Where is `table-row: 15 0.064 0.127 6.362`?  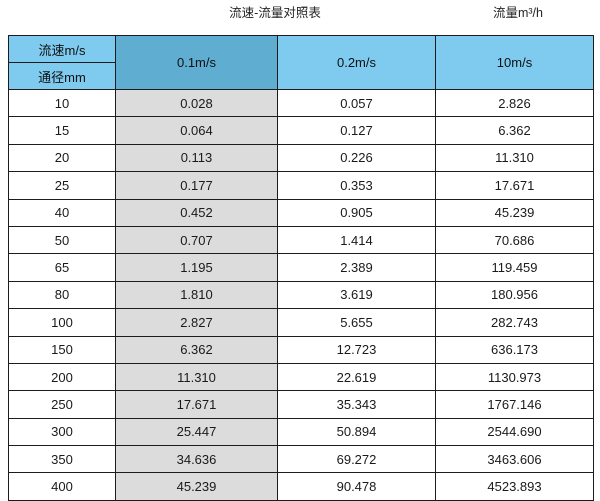
table-row: 15 0.064 0.127 6.362 is located at coordinates (301, 130).